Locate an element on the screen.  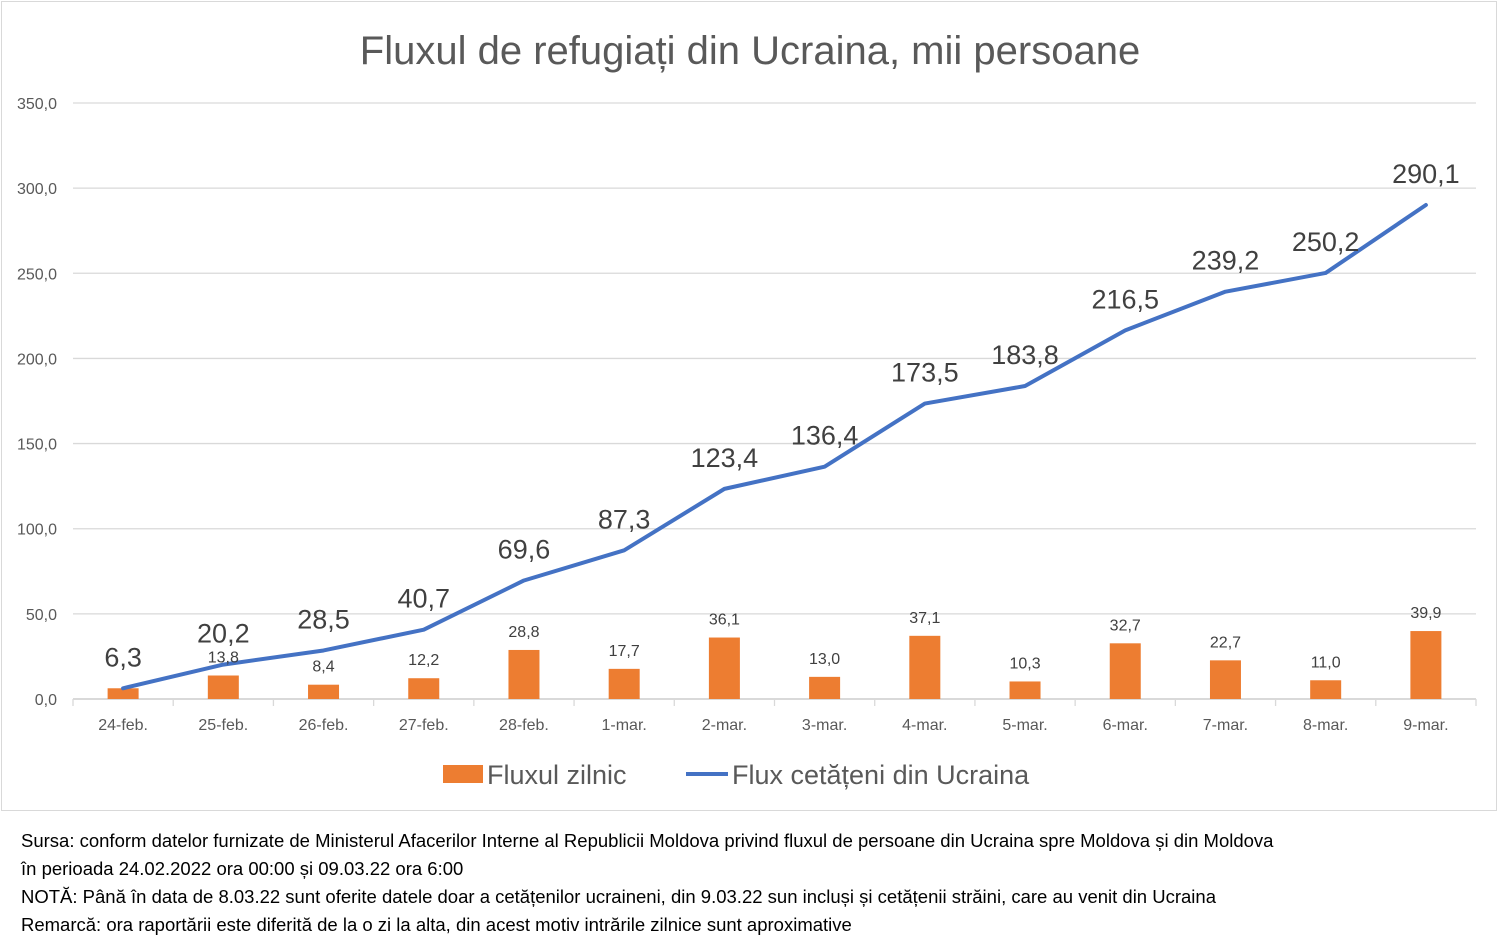
bar-value-label: 13,0 is located at coordinates (824, 659).